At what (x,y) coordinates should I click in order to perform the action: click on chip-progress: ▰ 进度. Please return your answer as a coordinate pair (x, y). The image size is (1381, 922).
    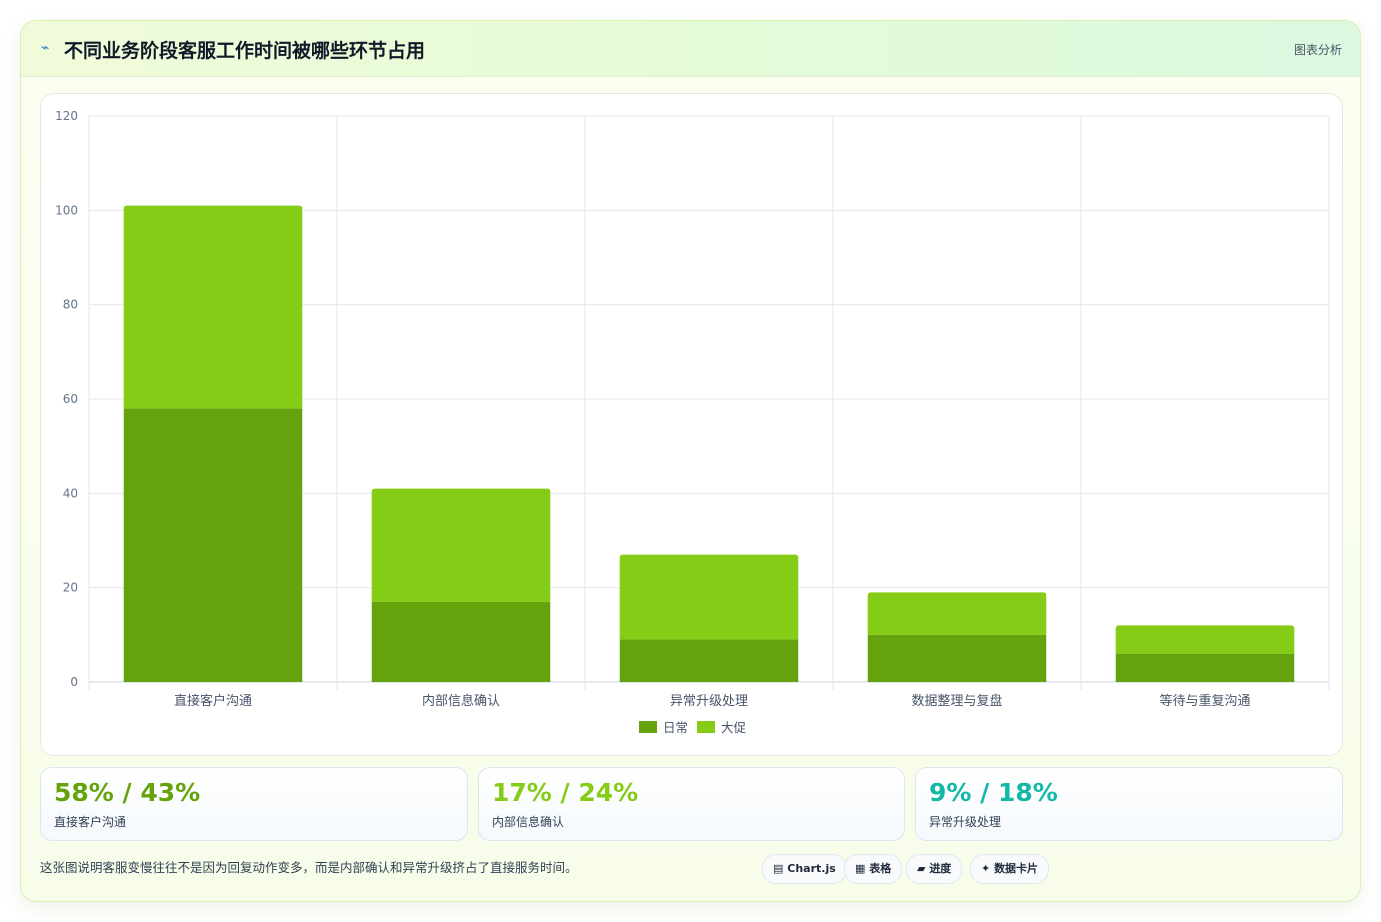
    Looking at the image, I should click on (934, 869).